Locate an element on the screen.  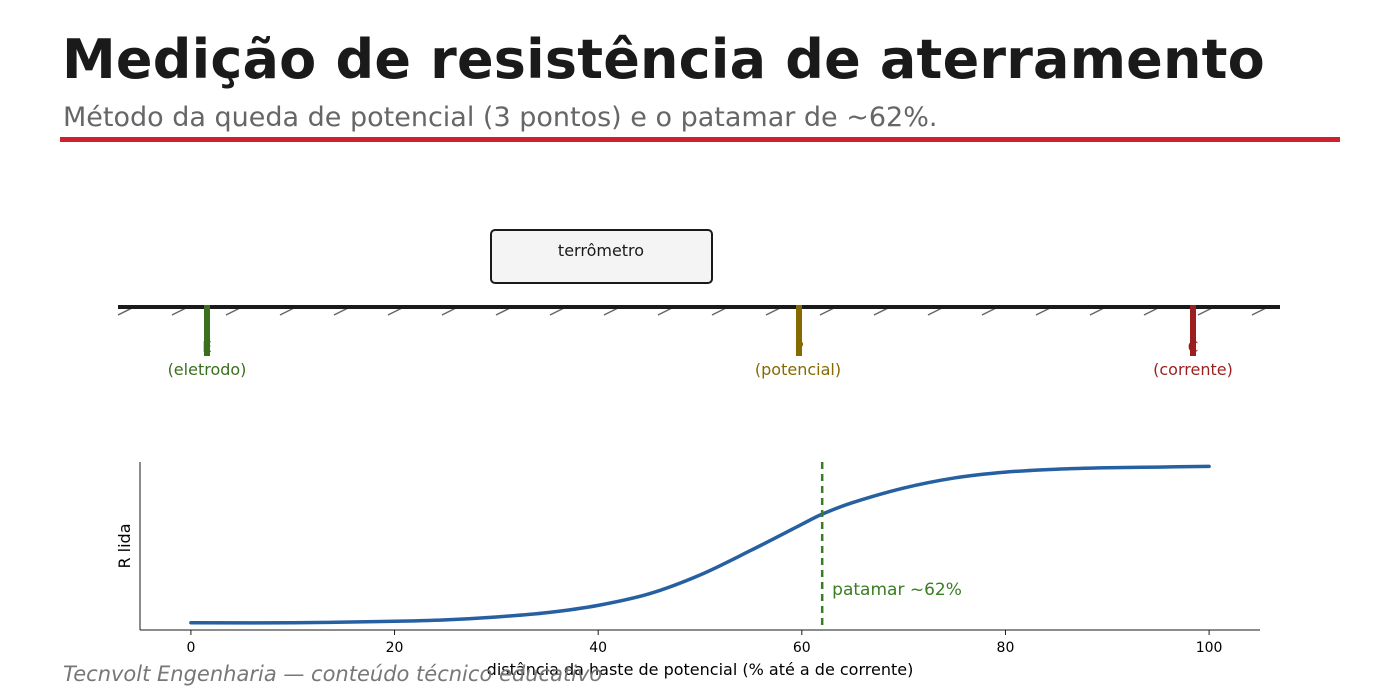
earth-tester: terrômetro is located at coordinates (601, 256).